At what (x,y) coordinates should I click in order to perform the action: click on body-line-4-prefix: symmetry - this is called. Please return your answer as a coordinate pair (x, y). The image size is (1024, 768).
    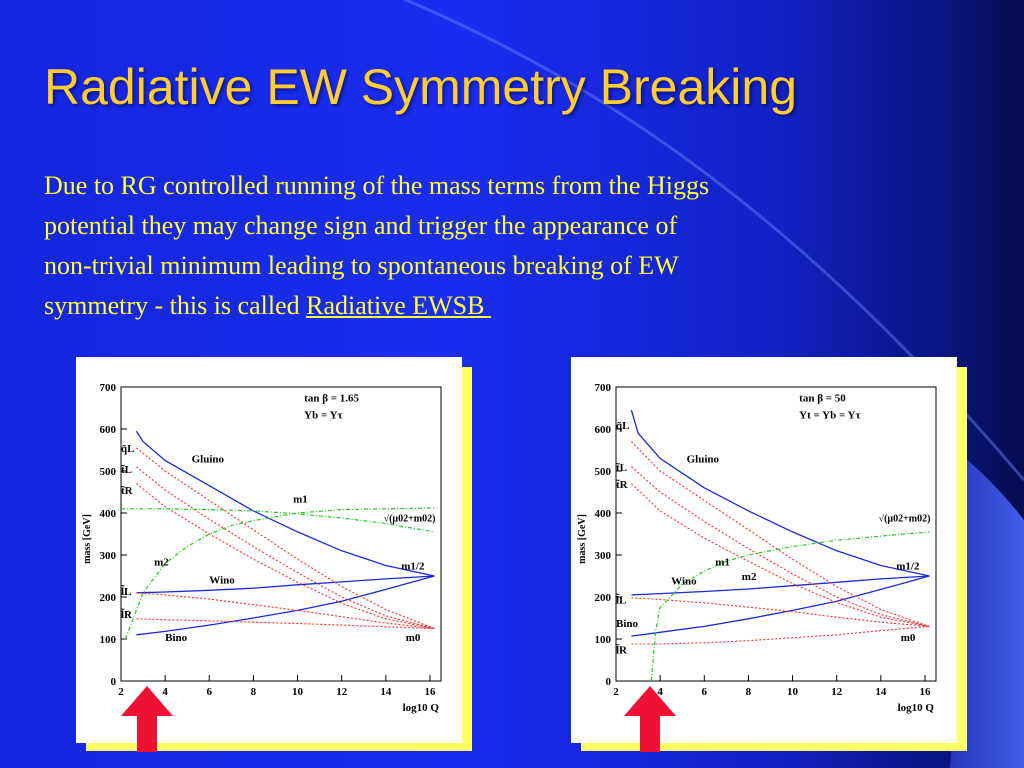
    Looking at the image, I should click on (175, 305).